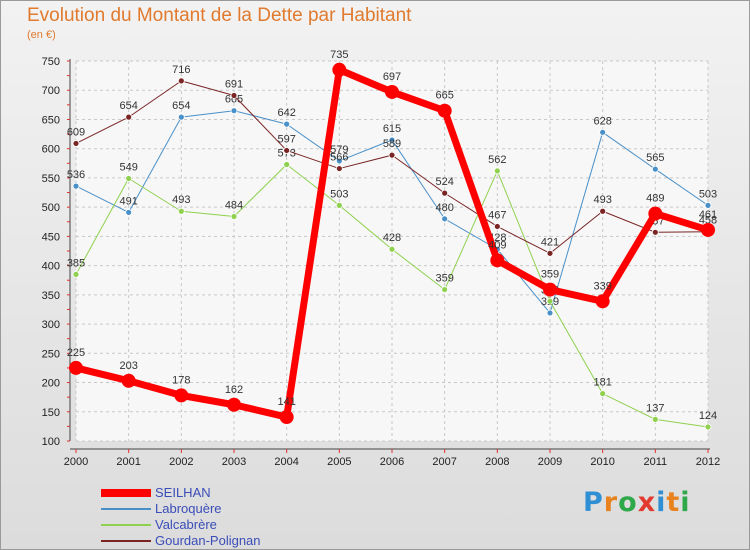 Image resolution: width=750 pixels, height=550 pixels. What do you see at coordinates (708, 215) in the screenshot?
I see `data-label-seilhan: 461` at bounding box center [708, 215].